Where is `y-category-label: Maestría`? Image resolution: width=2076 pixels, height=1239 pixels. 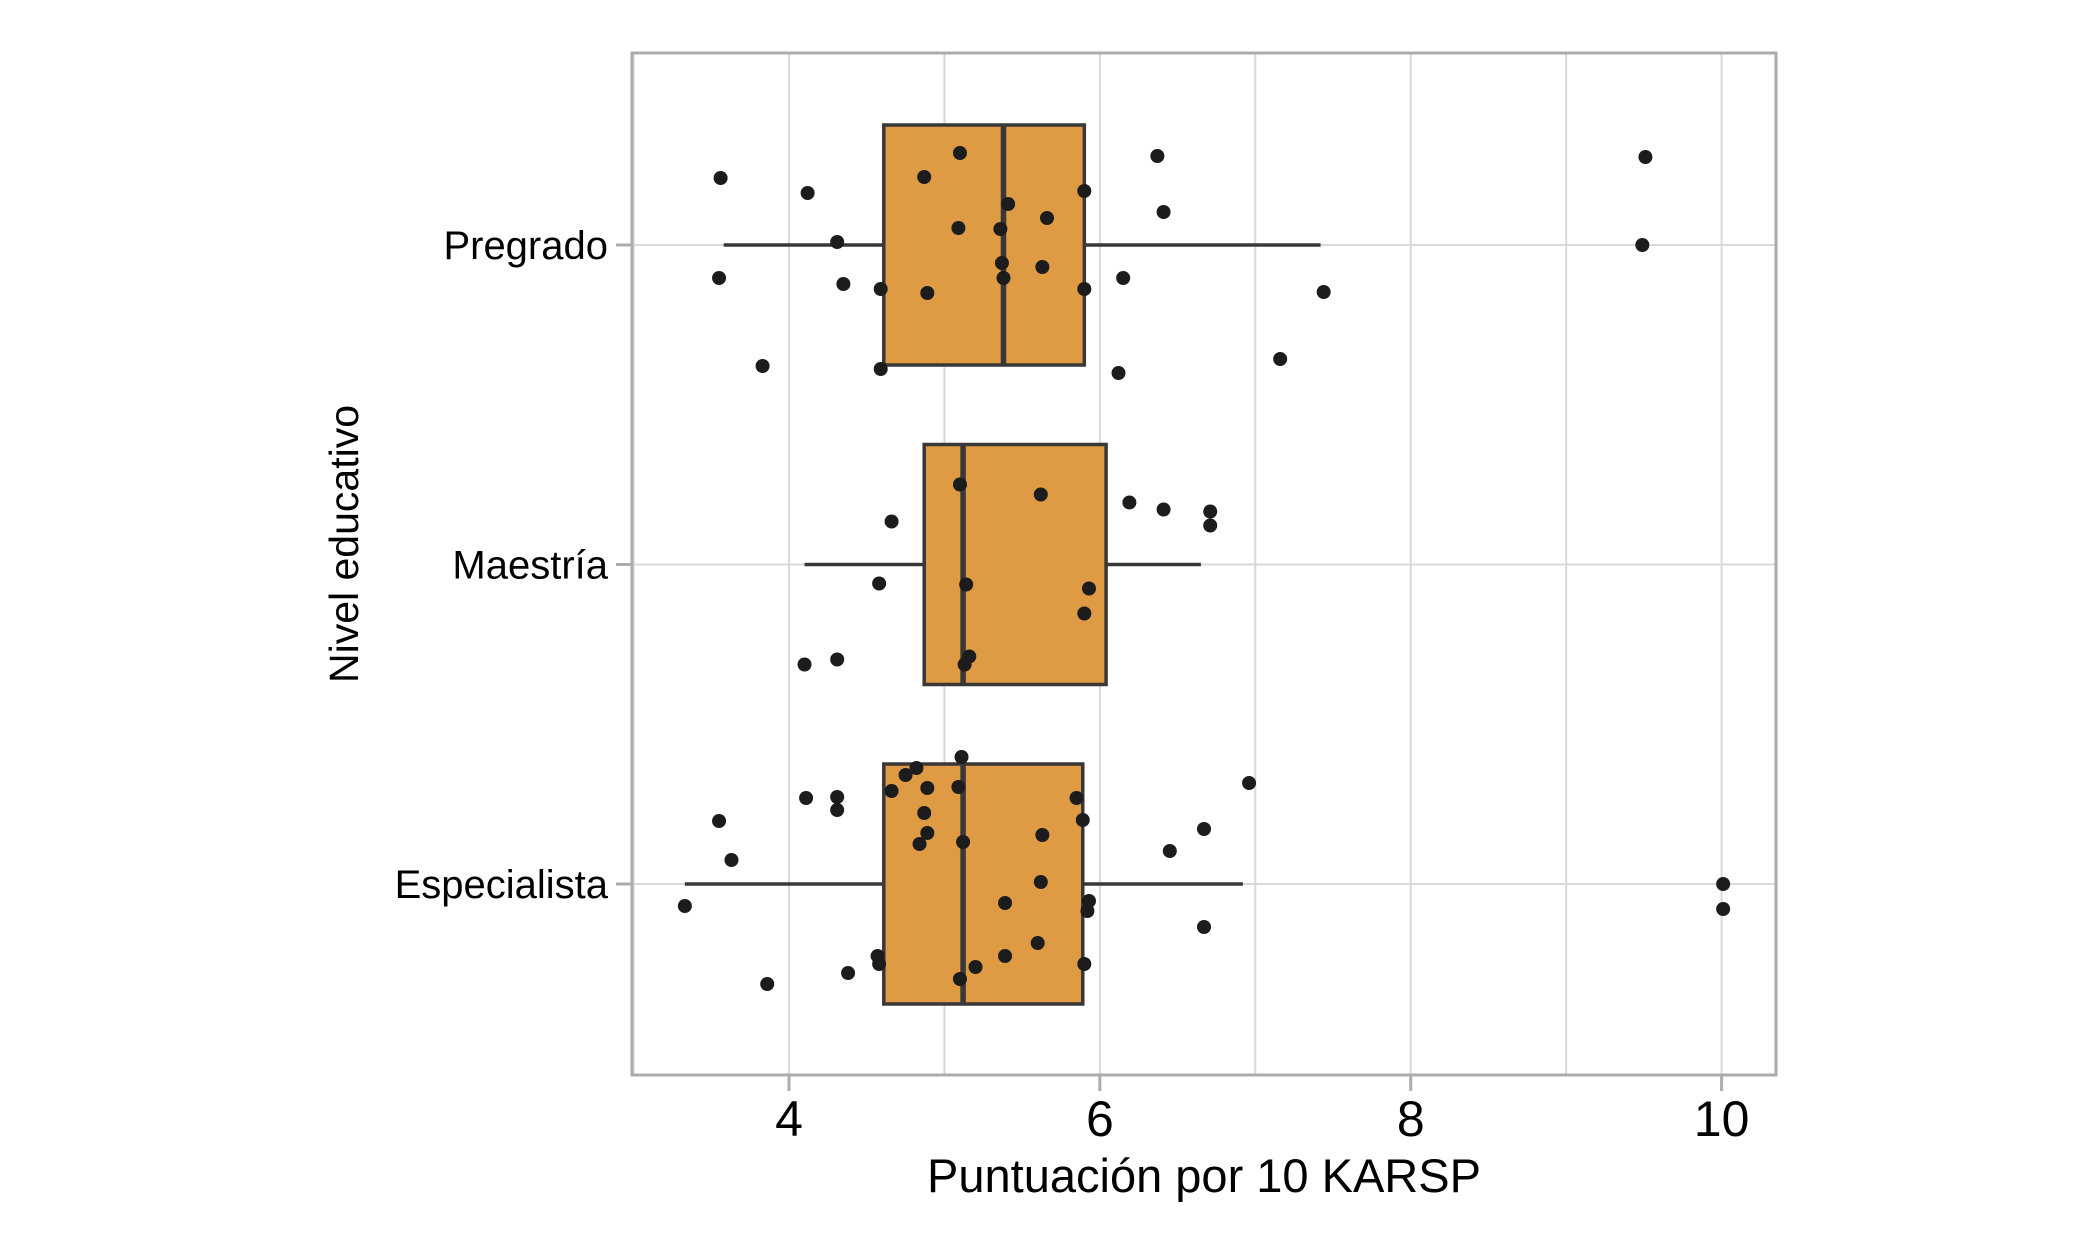
y-category-label: Maestría is located at coordinates (530, 566).